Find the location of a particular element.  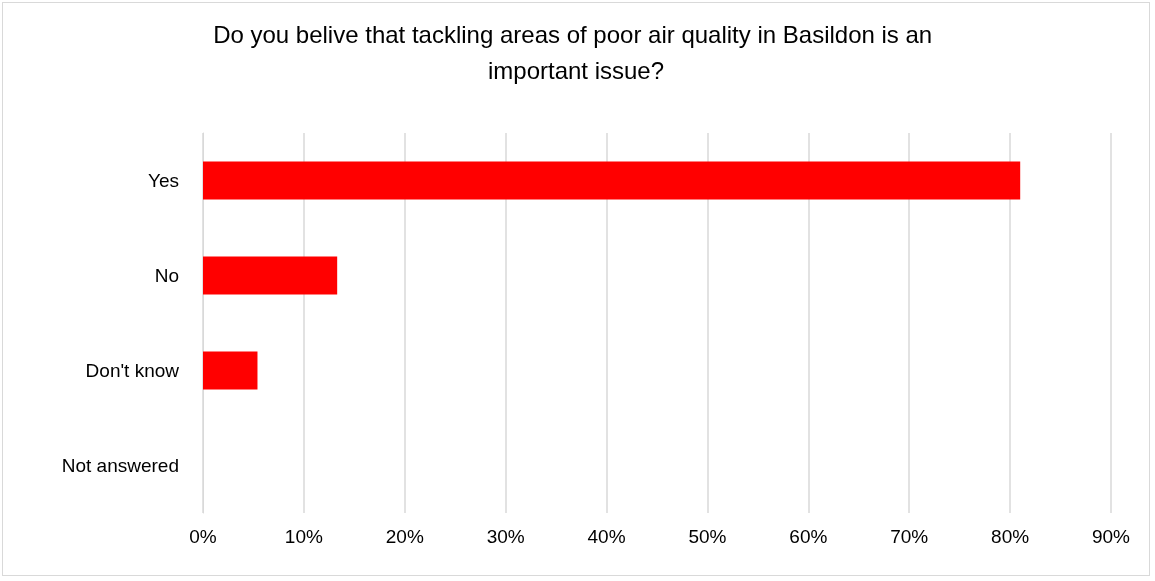

x-tick-label: 30% is located at coordinates (505, 536).